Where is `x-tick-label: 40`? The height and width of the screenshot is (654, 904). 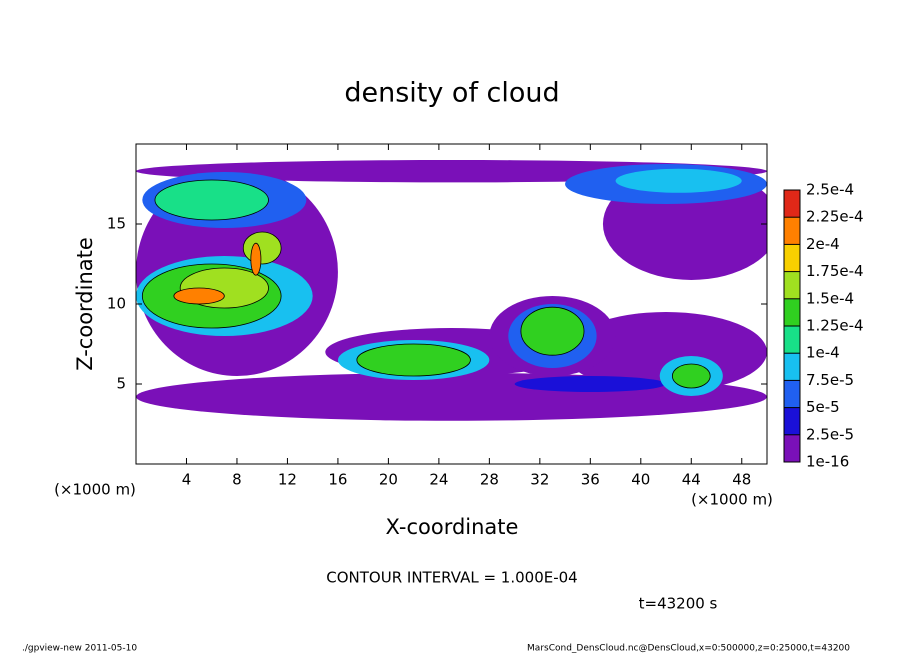
x-tick-label: 40 is located at coordinates (640, 480).